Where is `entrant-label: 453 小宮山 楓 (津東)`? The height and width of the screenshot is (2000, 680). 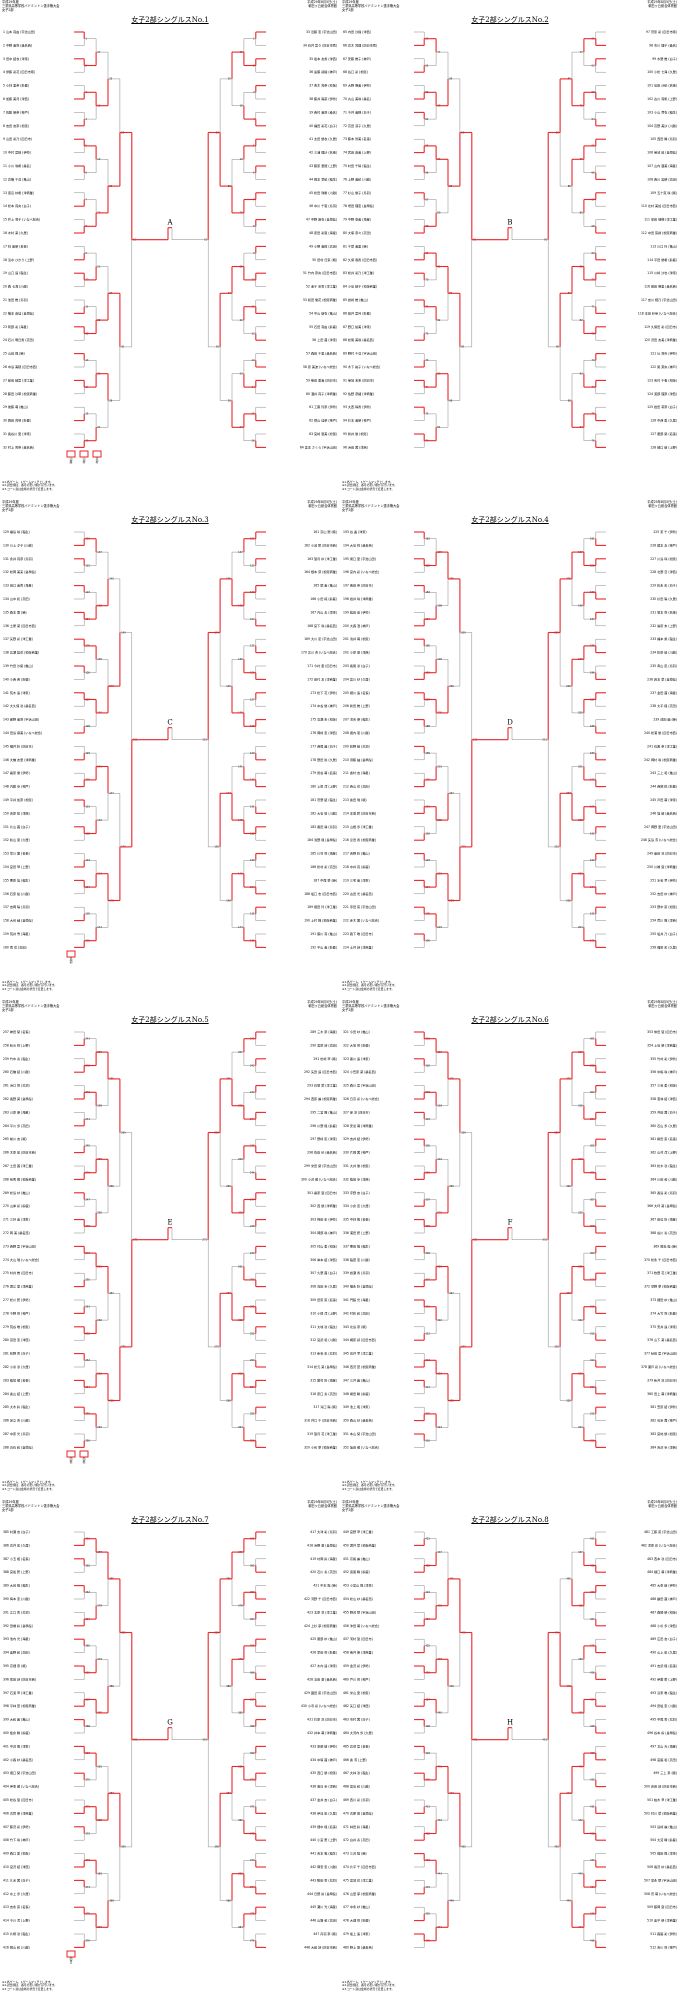 entrant-label: 453 小宮山 楓 (津東) is located at coordinates (358, 1585).